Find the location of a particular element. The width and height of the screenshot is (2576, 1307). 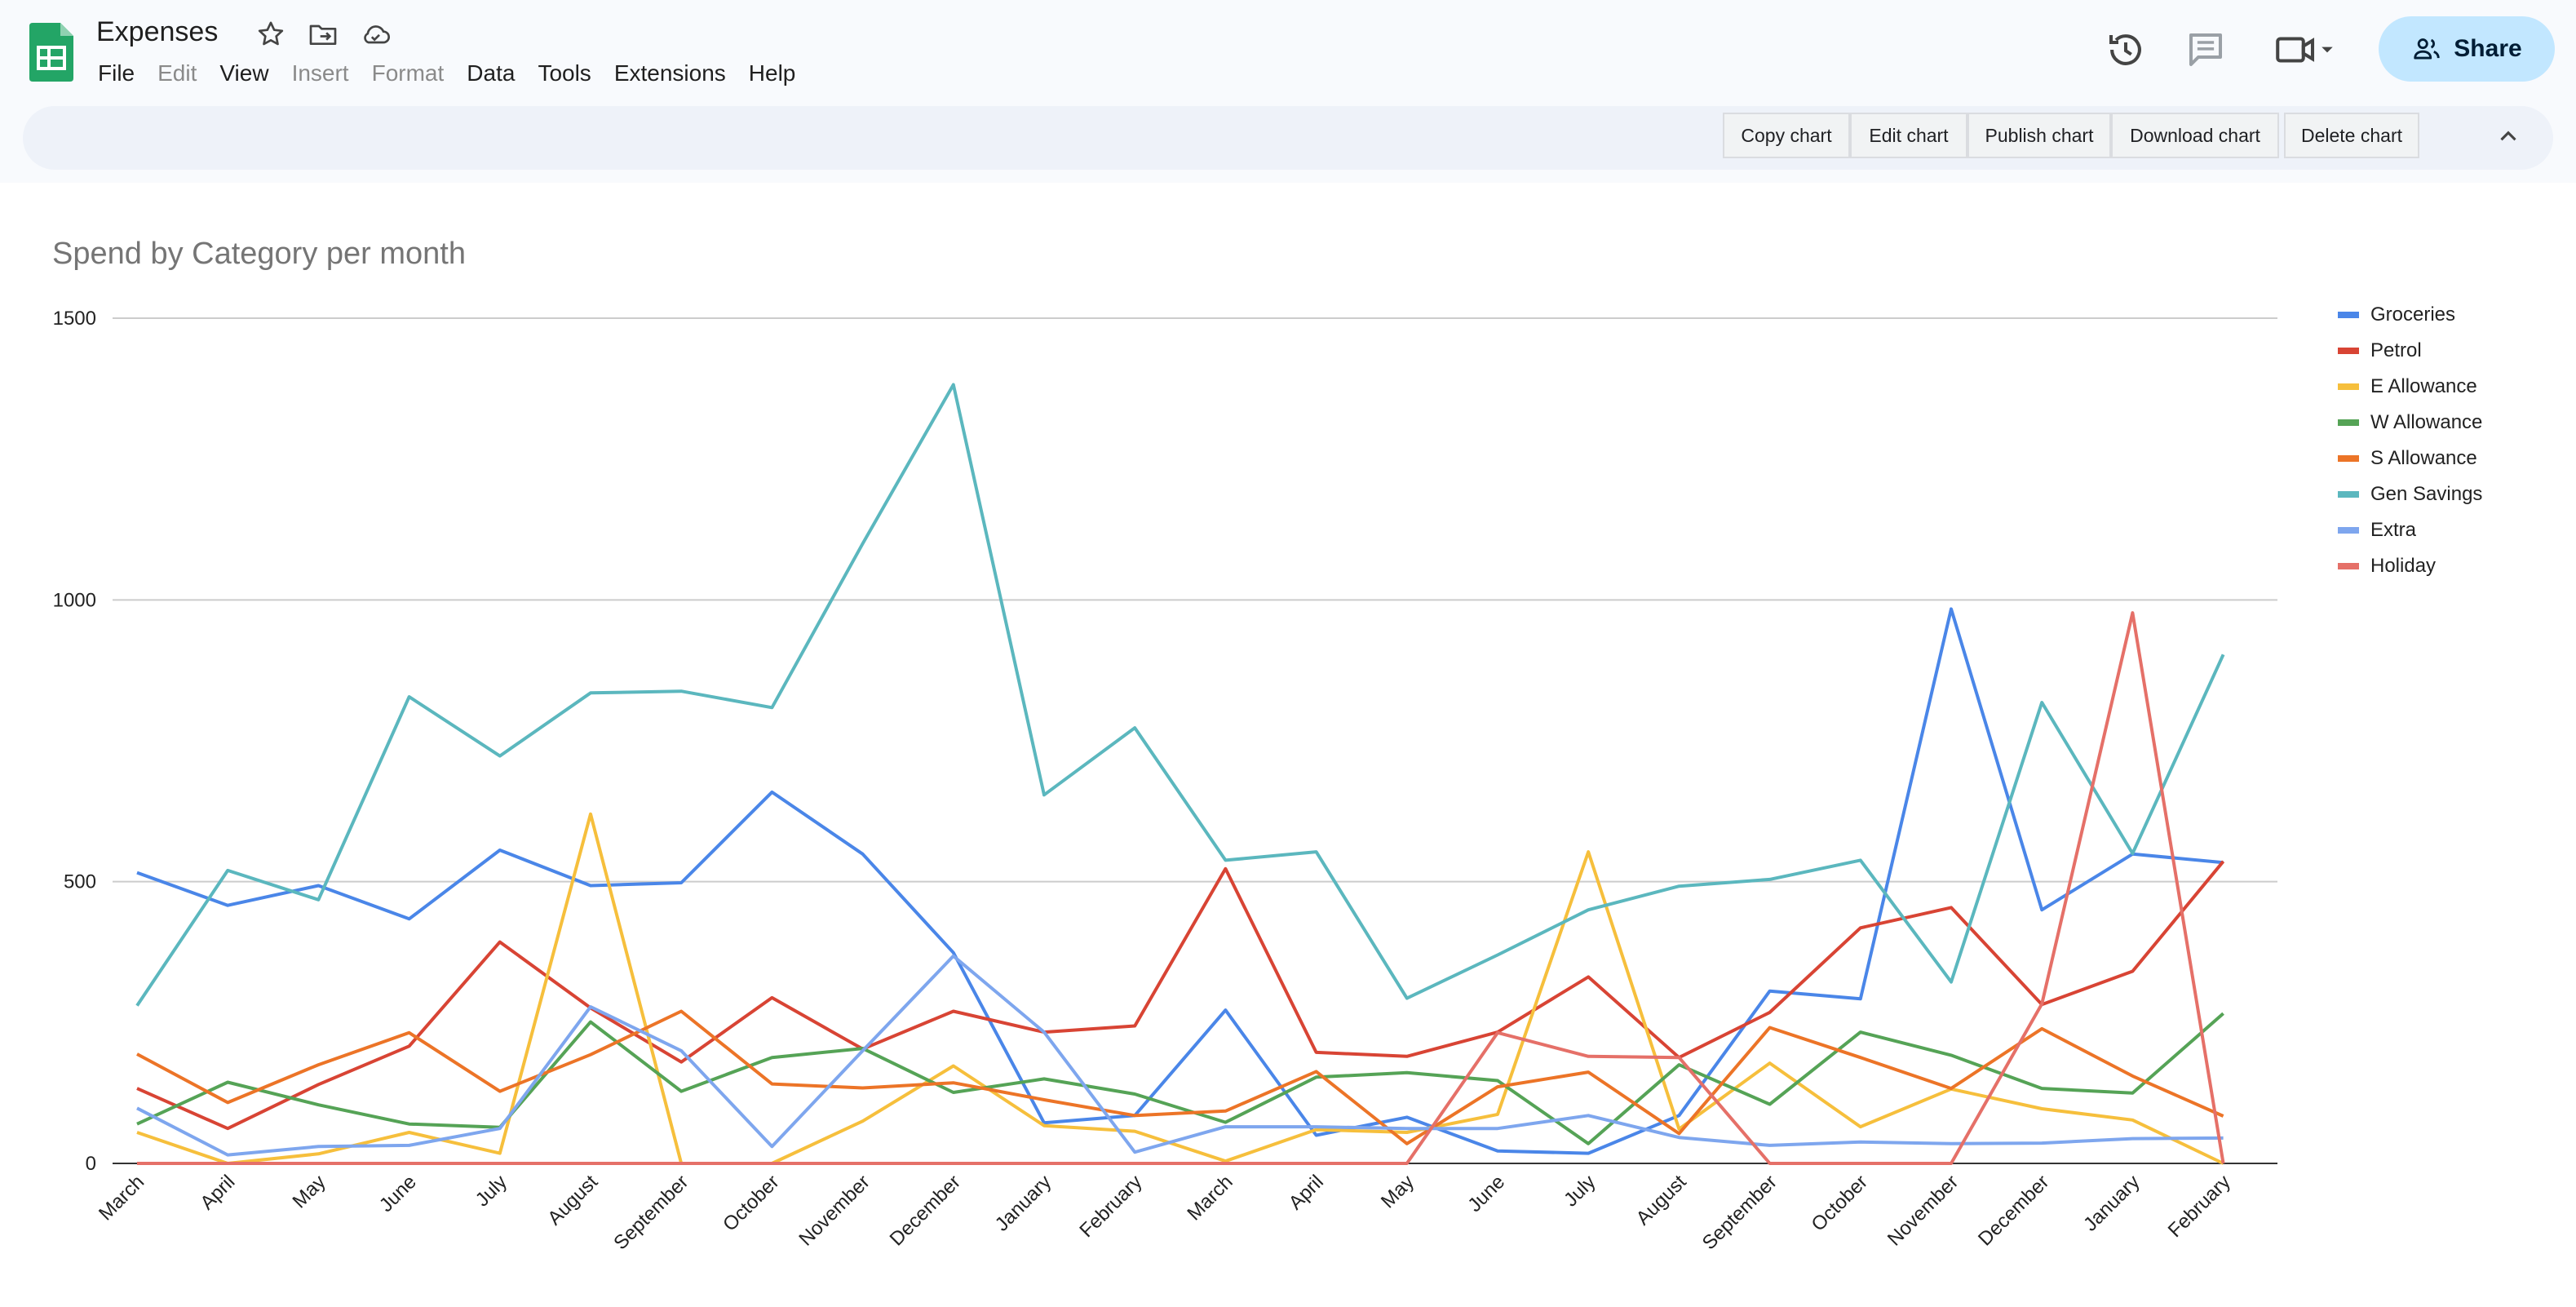

meet-video-icon is located at coordinates (2305, 50).